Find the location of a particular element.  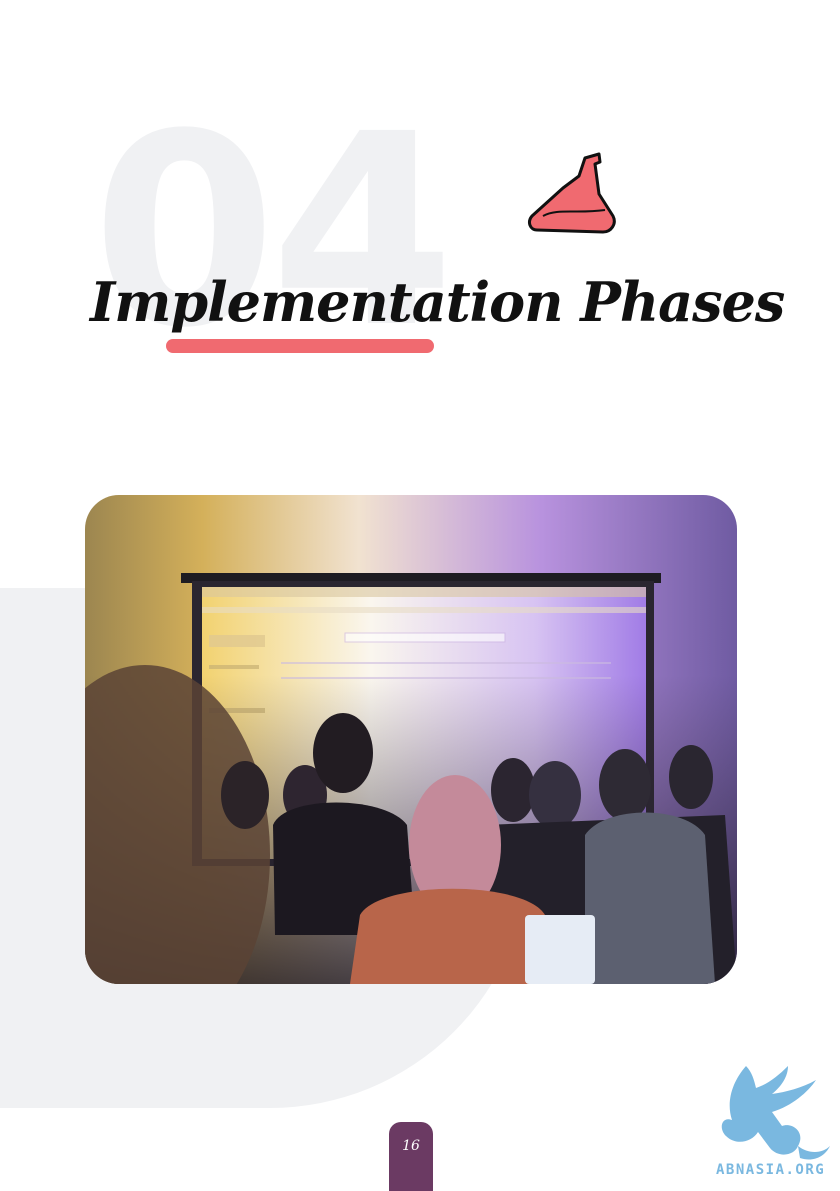

logo-text: ABNASIA.ORG is located at coordinates (771, 1170).